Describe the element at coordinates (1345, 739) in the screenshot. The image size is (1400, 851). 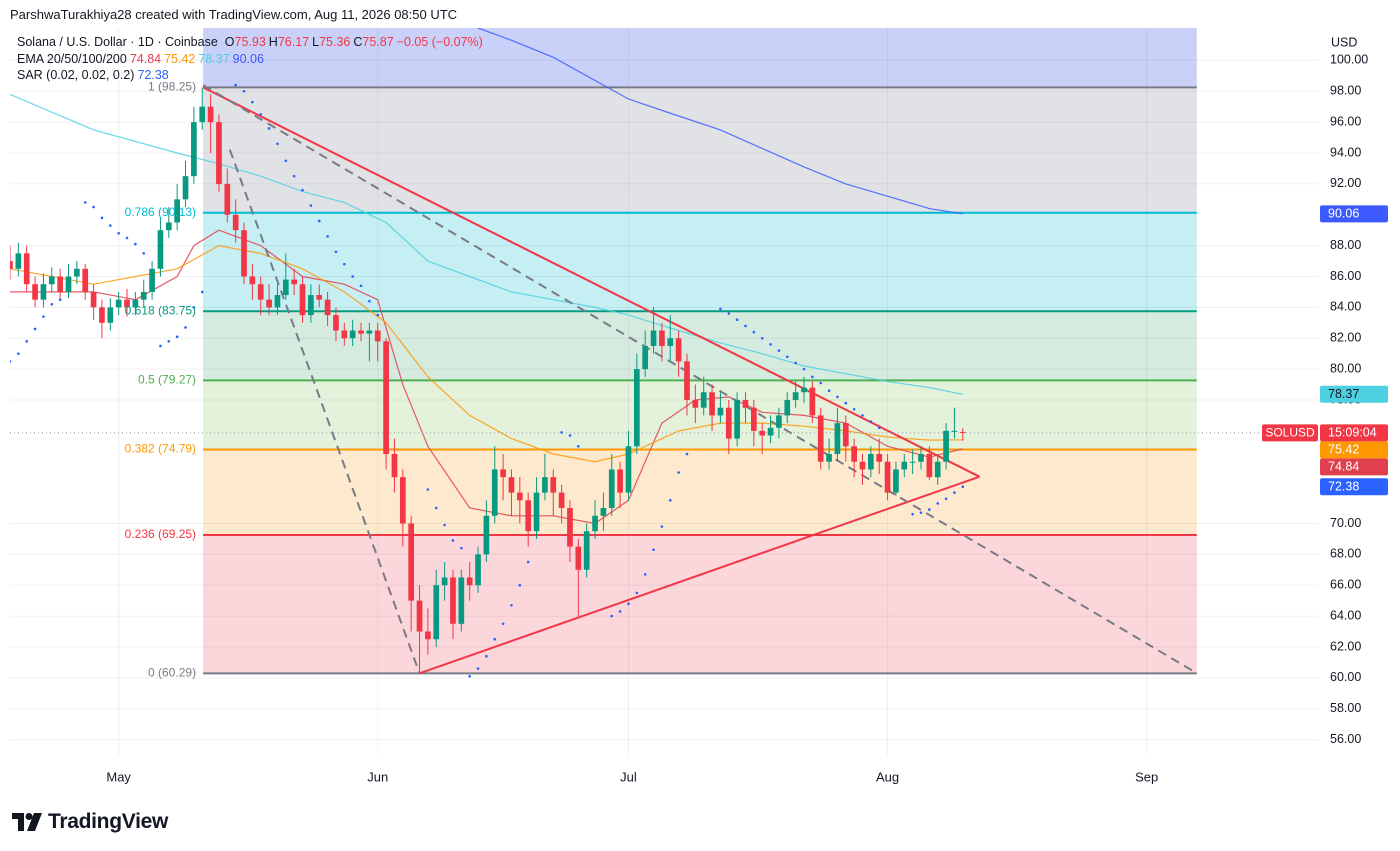
I see `y-tick-label: 56.00` at that location.